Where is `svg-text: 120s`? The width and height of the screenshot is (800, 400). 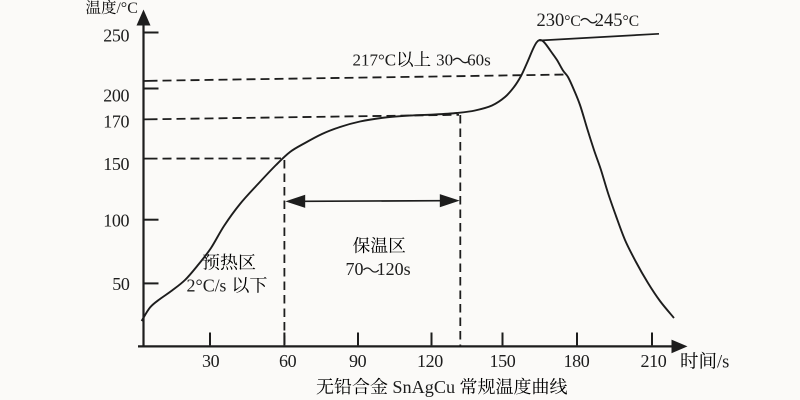
svg-text: 120s is located at coordinates (394, 269).